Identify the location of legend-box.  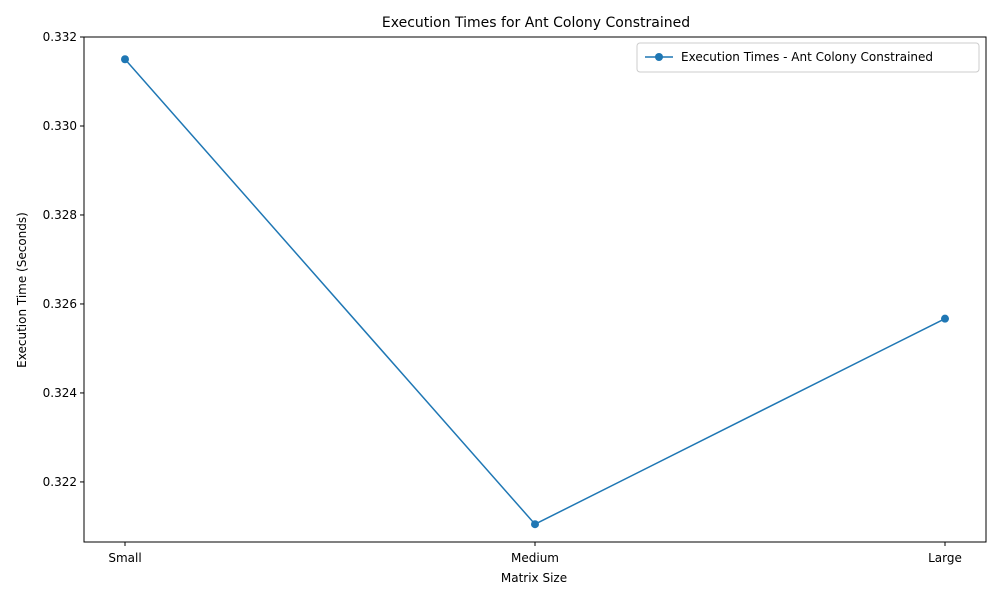
(808, 57).